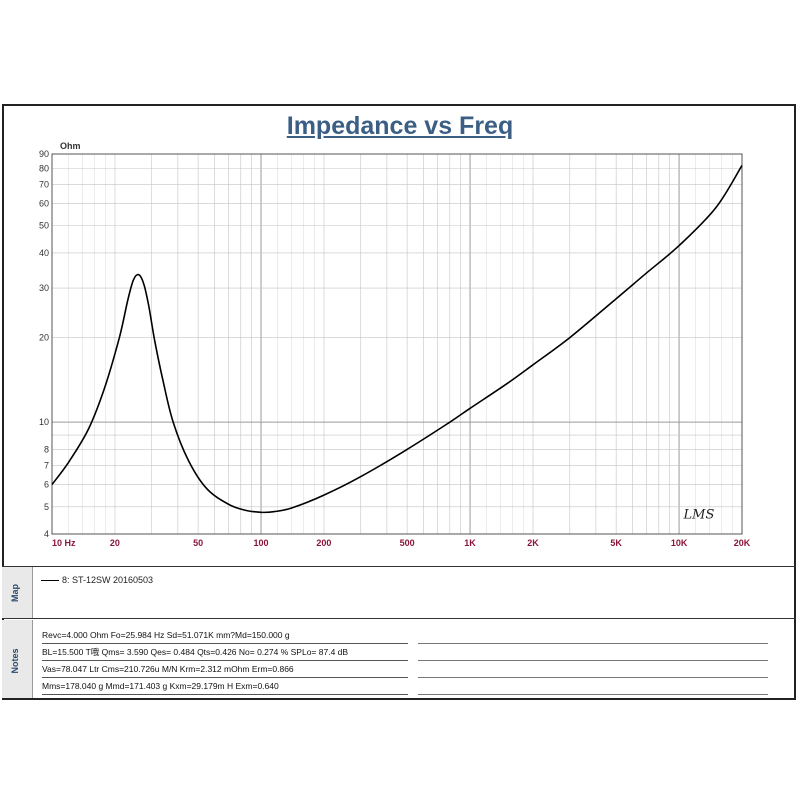 The height and width of the screenshot is (800, 800). Describe the element at coordinates (679, 543) in the screenshot. I see `x-tick-label: 10K` at that location.